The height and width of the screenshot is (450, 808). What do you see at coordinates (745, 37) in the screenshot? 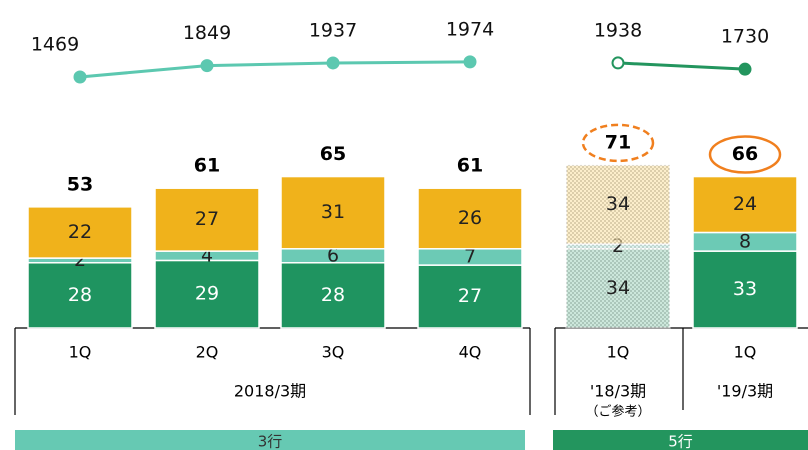
I see `line-value-label: 1730` at bounding box center [745, 37].